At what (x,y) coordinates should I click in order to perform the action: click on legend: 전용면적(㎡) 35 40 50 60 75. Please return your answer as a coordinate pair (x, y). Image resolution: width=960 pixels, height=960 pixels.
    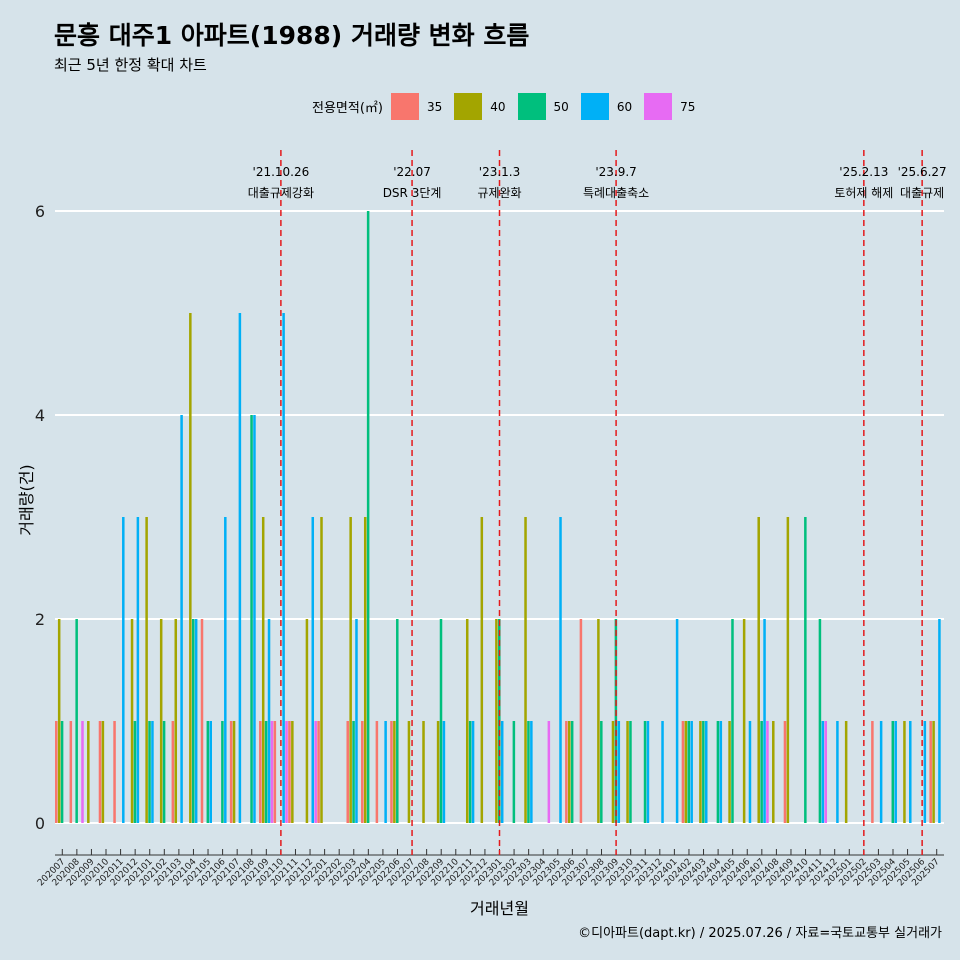
    Looking at the image, I should click on (509, 106).